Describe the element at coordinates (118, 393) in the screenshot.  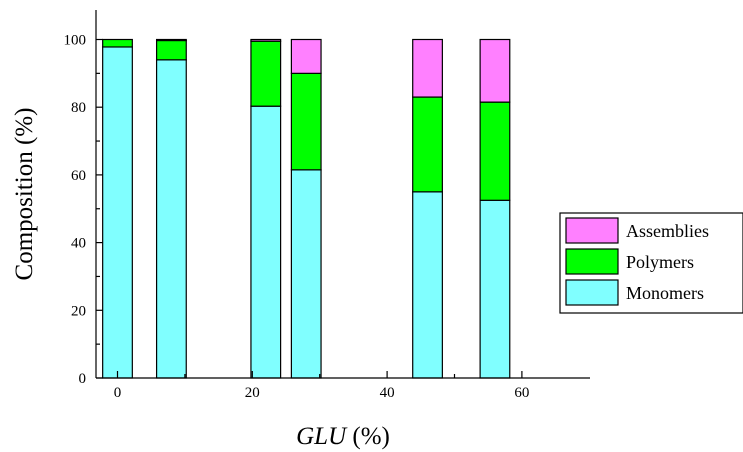
I see `x-tick-label: 0` at that location.